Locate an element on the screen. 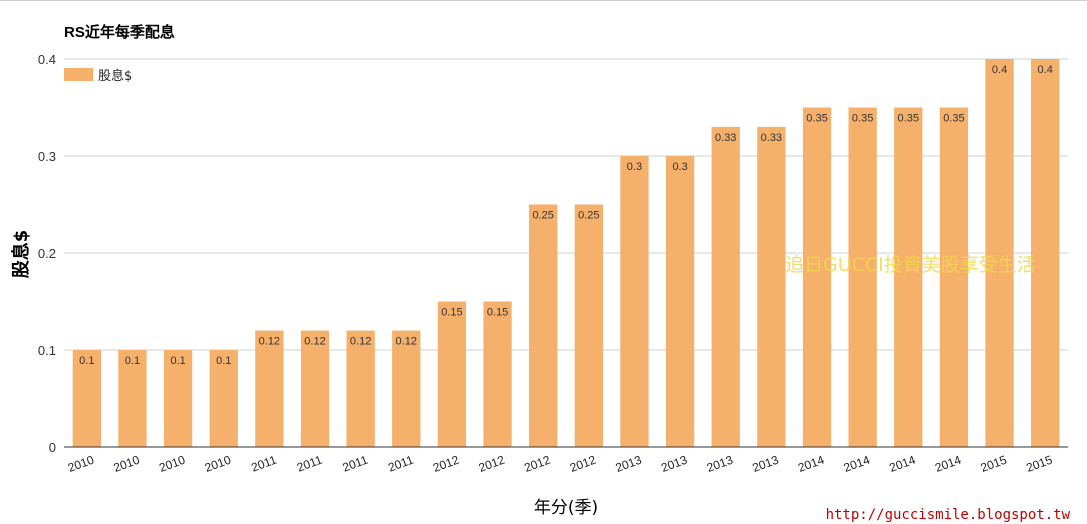 This screenshot has width=1087, height=524. legend: 股息$ is located at coordinates (98, 76).